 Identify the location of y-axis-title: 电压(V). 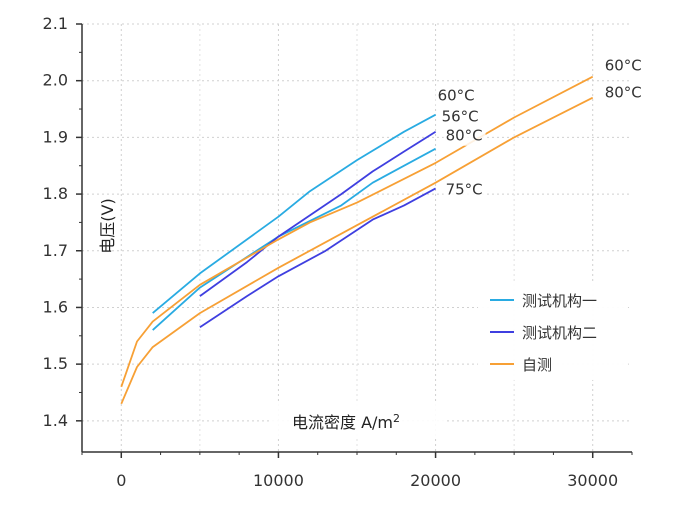
(107, 225).